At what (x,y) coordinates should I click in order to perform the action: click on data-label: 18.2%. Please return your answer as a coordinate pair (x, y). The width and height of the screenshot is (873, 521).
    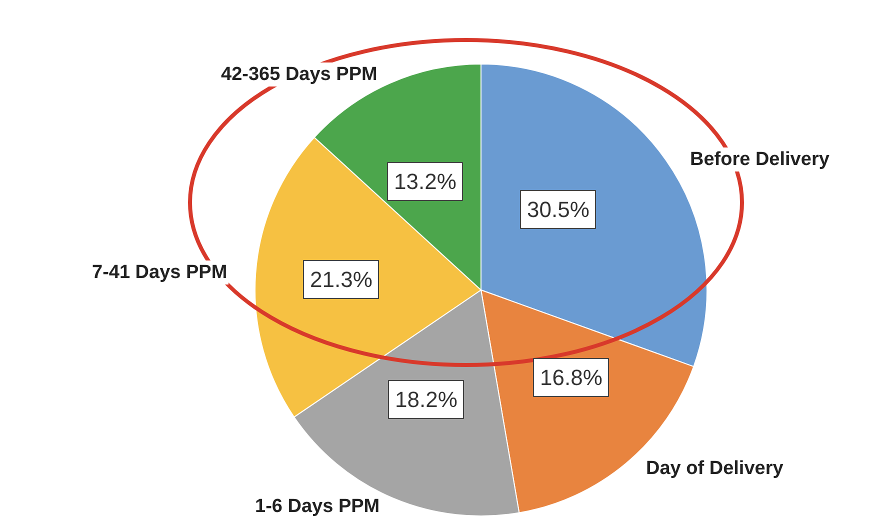
    Looking at the image, I should click on (426, 399).